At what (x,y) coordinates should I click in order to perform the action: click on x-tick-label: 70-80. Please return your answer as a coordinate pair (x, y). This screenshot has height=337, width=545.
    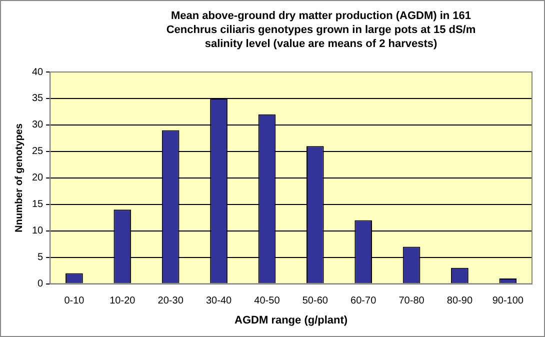
    Looking at the image, I should click on (411, 301).